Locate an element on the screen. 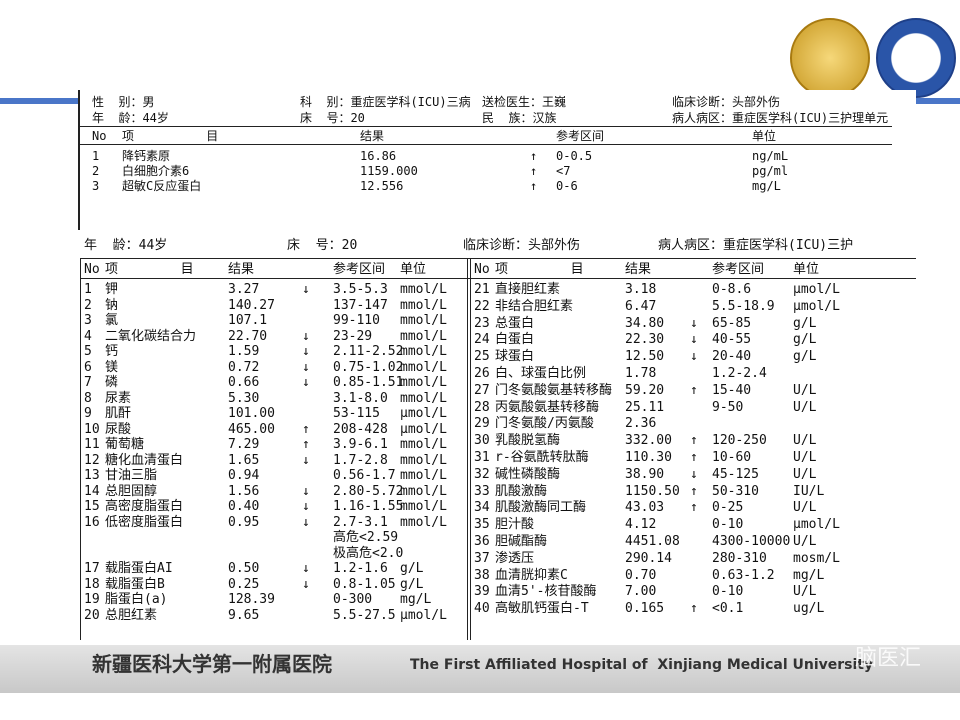 This screenshot has height=720, width=960. cell-unit: ug/L is located at coordinates (809, 609).